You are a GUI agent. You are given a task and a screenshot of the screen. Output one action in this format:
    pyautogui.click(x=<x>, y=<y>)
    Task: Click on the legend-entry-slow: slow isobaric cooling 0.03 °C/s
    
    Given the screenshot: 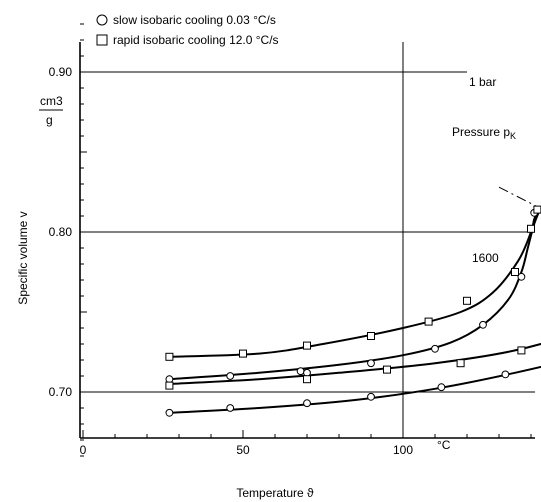 What is the action you would take?
    pyautogui.click(x=194, y=20)
    